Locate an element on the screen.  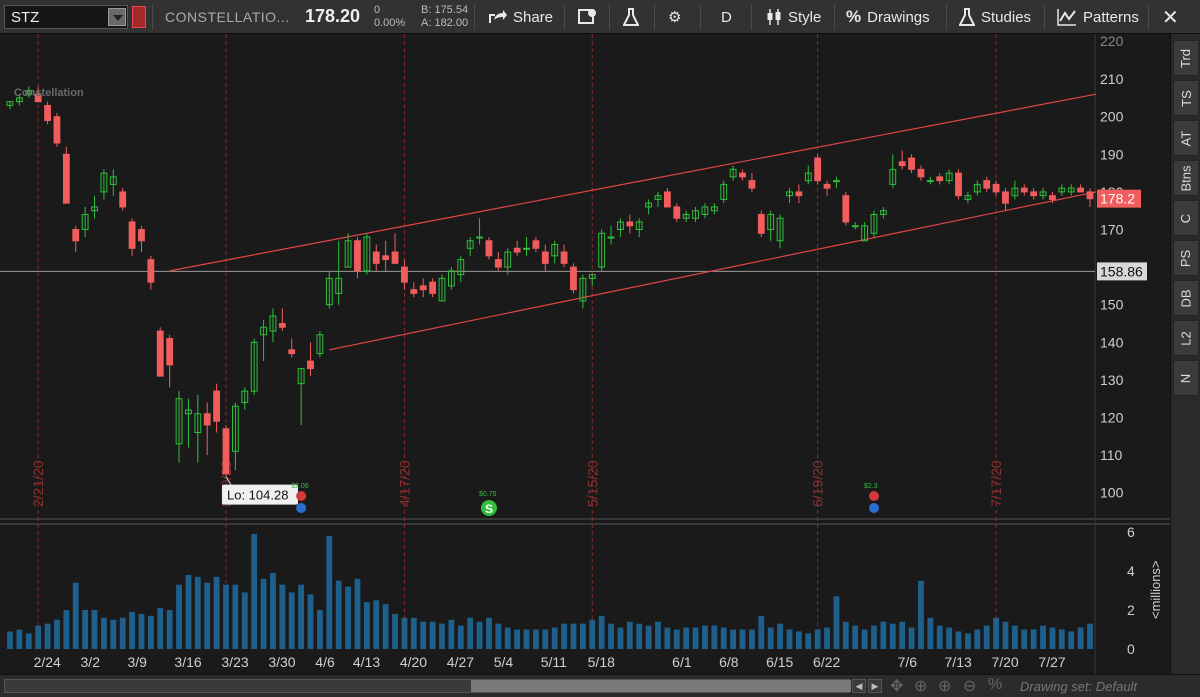
y-tick-label: 110 is located at coordinates (1111, 455).